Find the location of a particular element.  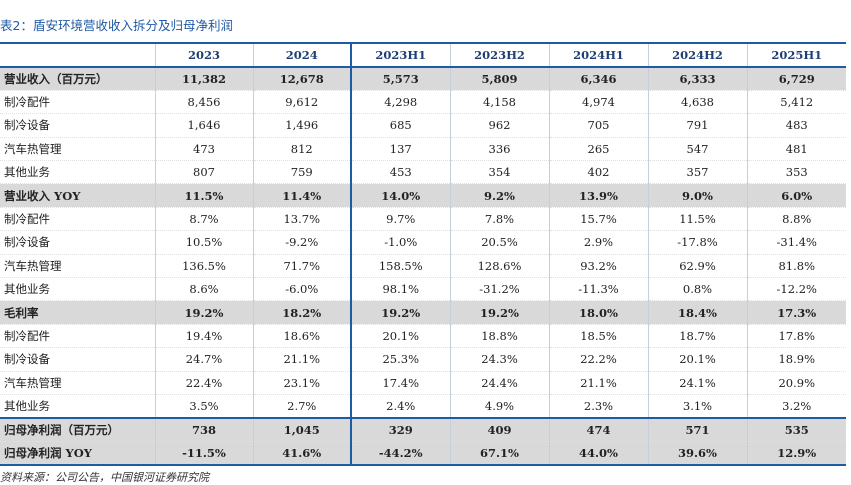

table-cell: 18.4% is located at coordinates (697, 312).